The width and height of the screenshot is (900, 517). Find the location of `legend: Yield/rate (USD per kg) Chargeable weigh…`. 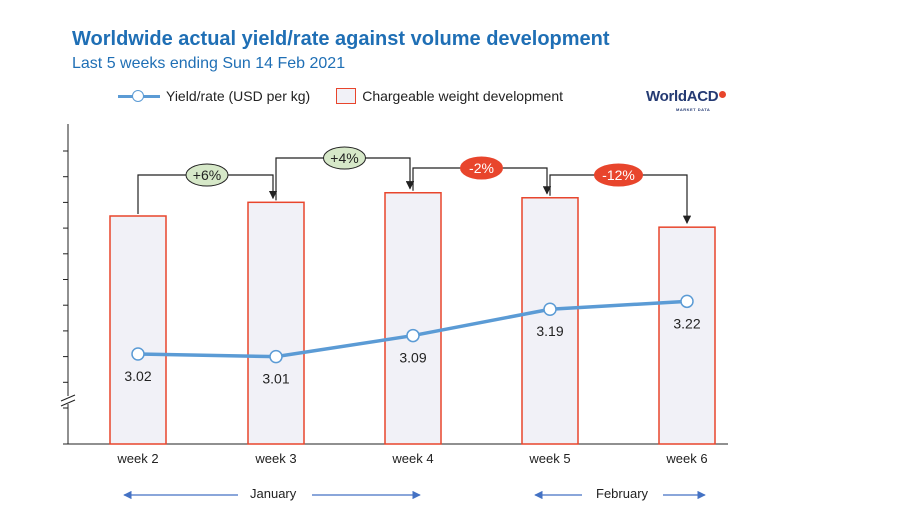

legend: Yield/rate (USD per kg) Chargeable weigh… is located at coordinates (340, 96).